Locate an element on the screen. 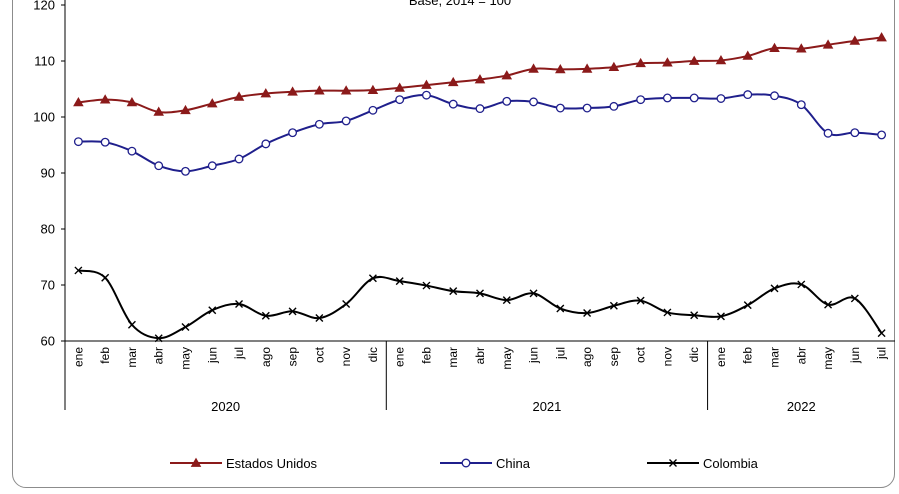 This screenshot has height=494, width=899. y-tick-label: 110 is located at coordinates (44, 61).